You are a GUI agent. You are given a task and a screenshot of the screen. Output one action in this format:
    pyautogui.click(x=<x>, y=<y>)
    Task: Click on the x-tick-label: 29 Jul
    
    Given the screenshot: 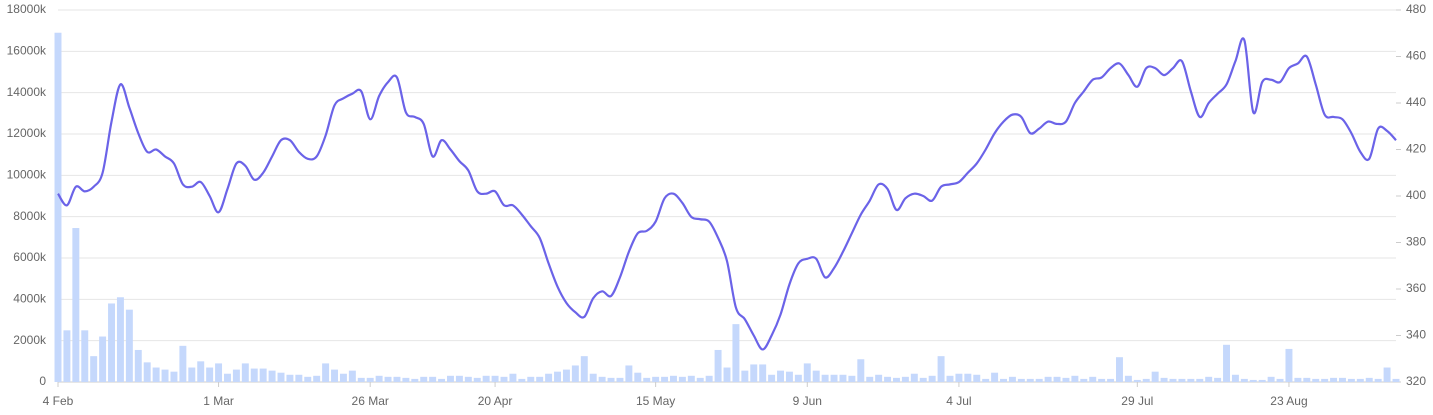 What is the action you would take?
    pyautogui.click(x=1137, y=401)
    